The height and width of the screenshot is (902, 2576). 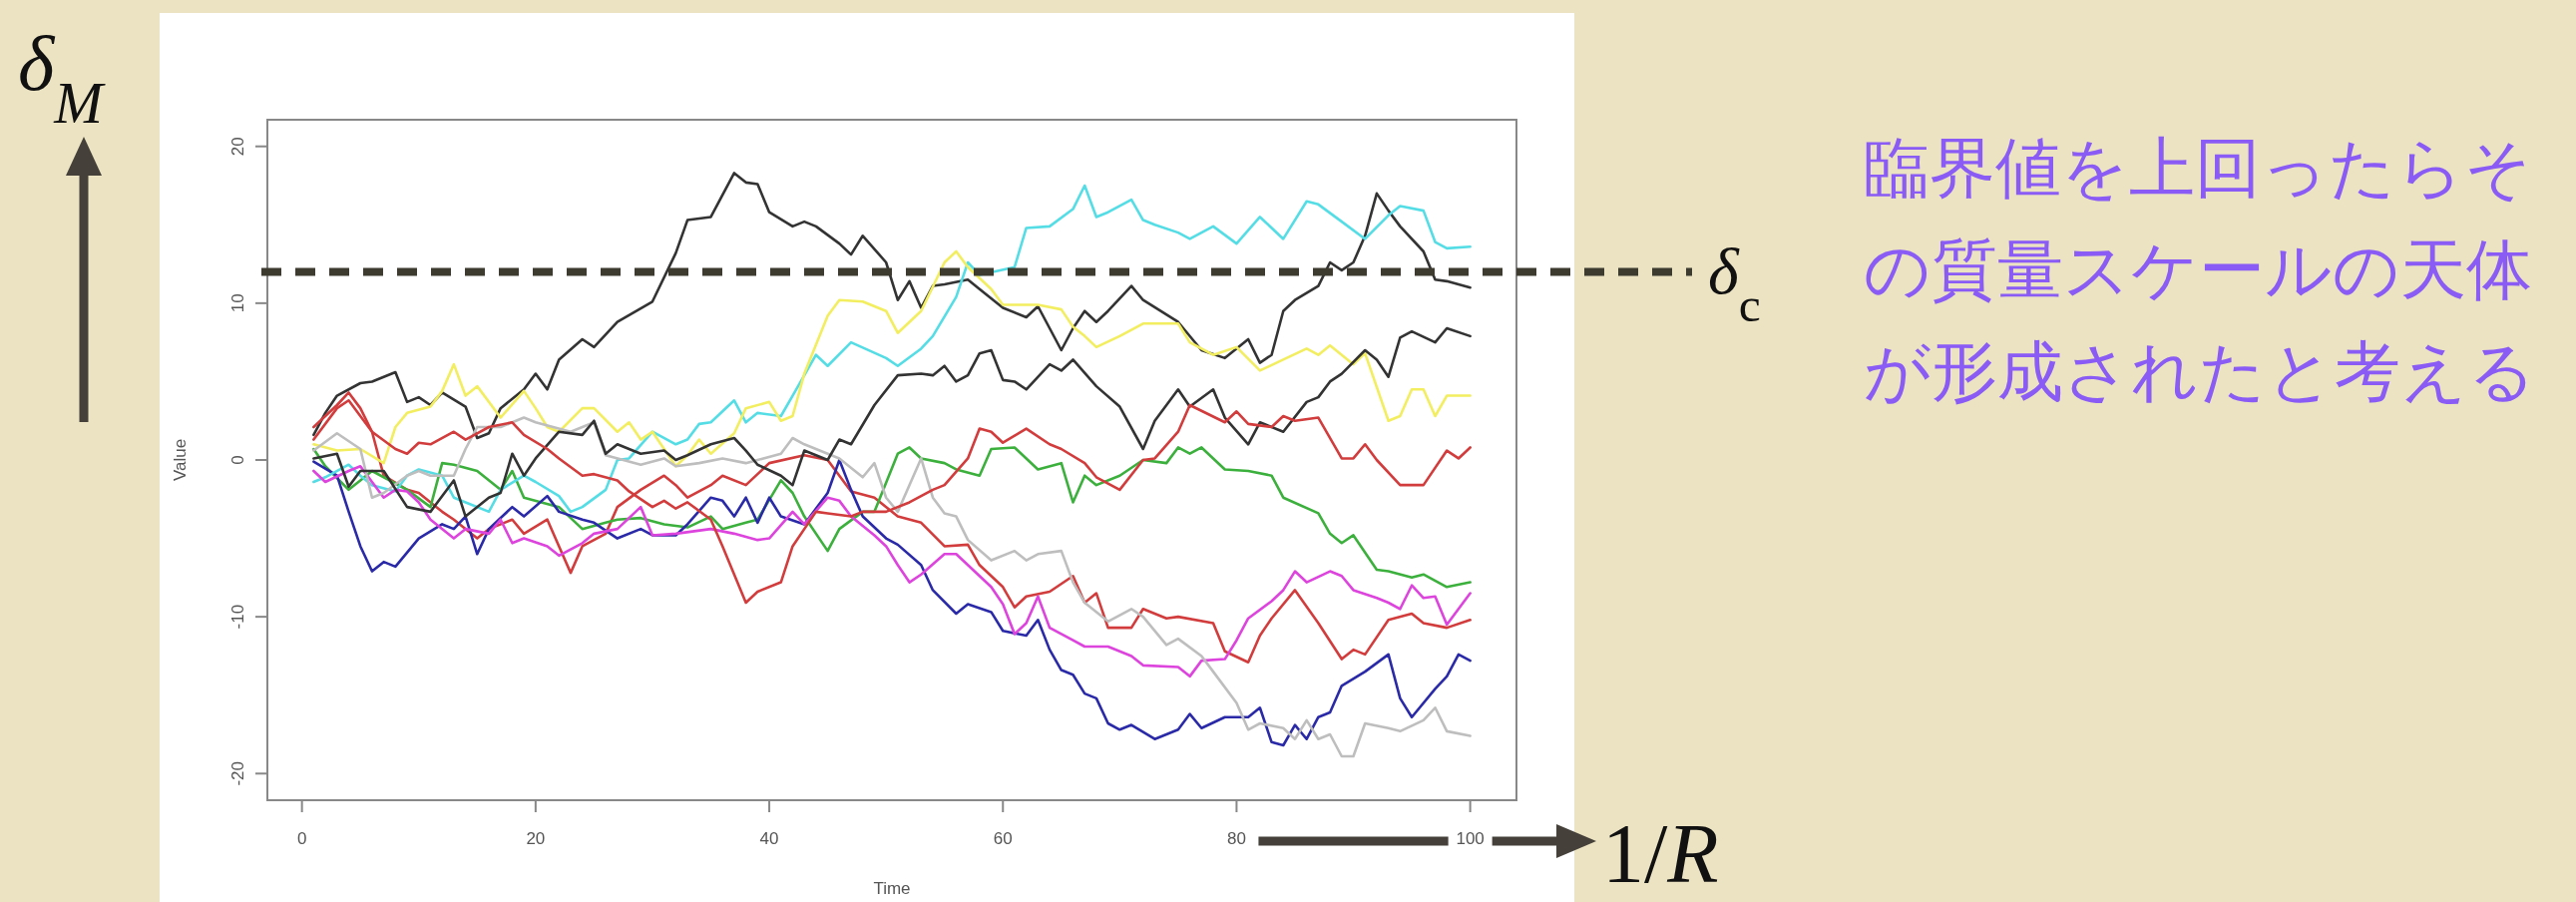 I want to click on text: δ$_{M}$, so click(x=62, y=78).